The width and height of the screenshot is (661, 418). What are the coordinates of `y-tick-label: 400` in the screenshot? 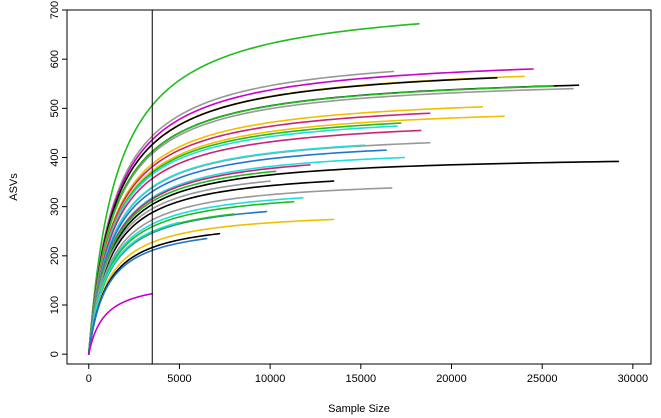 It's located at (55, 157).